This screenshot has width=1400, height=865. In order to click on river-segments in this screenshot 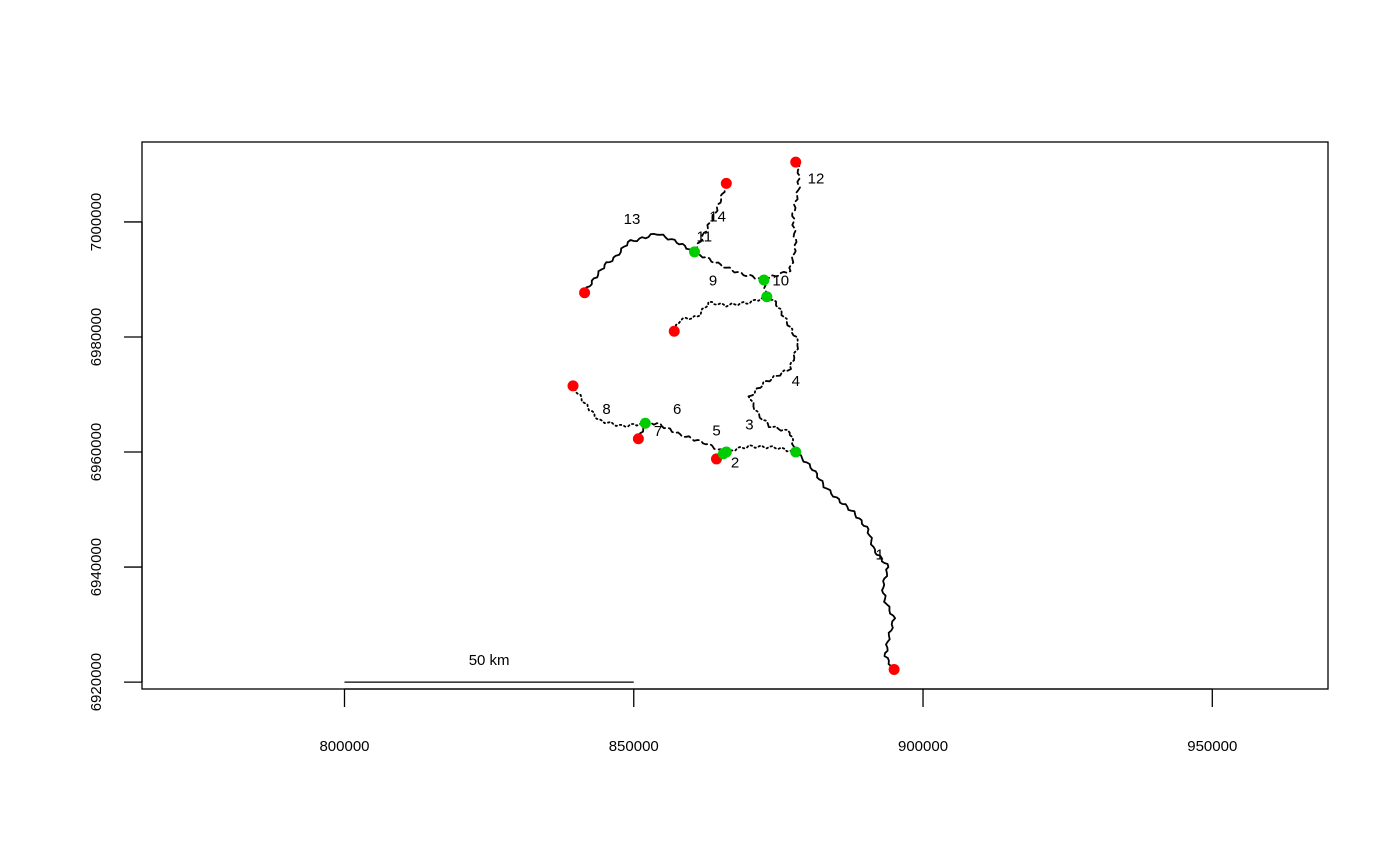, I will do `click(734, 416)`.